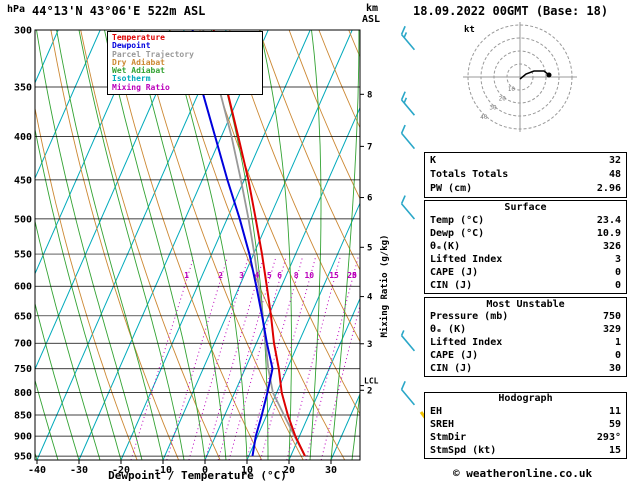  I want to click on table-row: Totals Totals 48, so click(525, 175).